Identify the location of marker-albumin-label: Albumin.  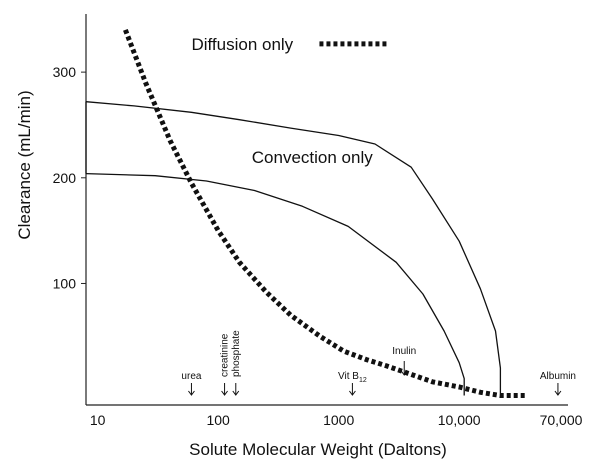
(558, 376).